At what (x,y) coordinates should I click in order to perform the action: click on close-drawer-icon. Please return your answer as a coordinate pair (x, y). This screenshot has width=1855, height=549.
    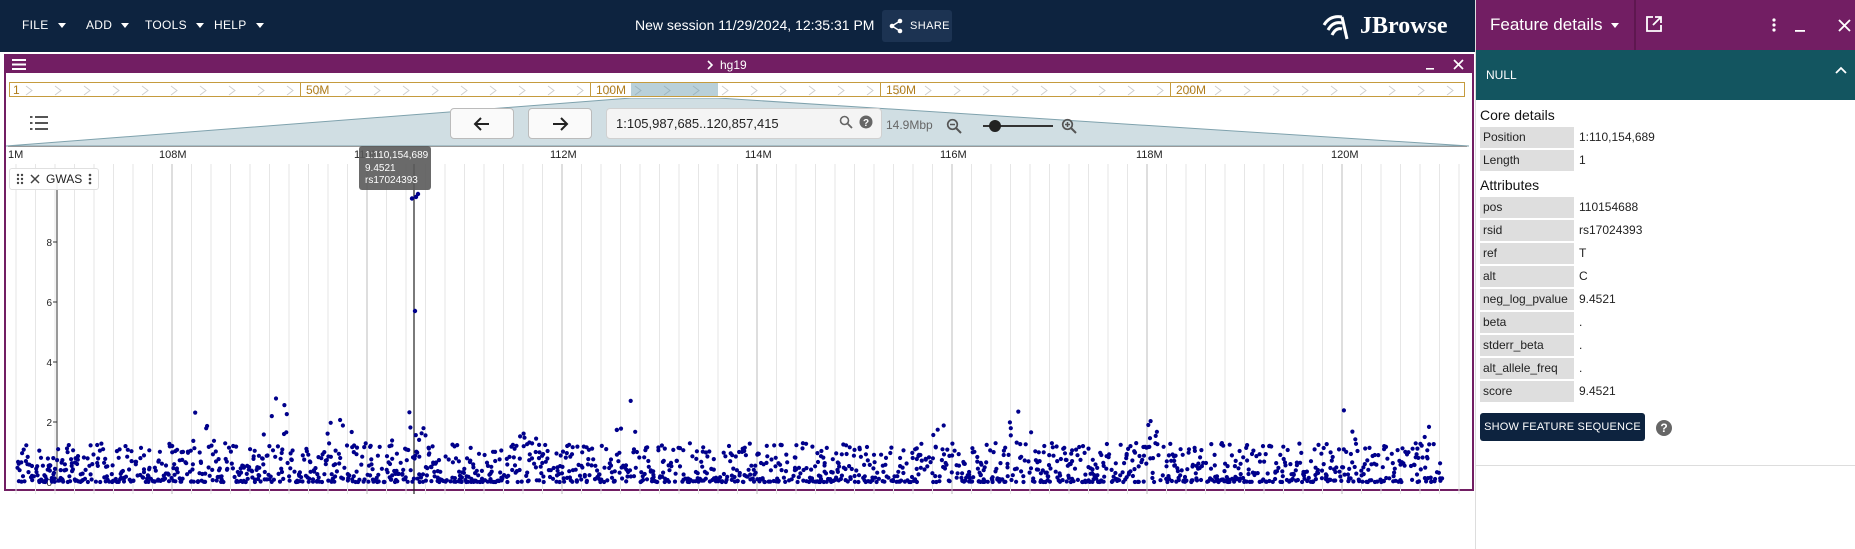
    Looking at the image, I should click on (1844, 25).